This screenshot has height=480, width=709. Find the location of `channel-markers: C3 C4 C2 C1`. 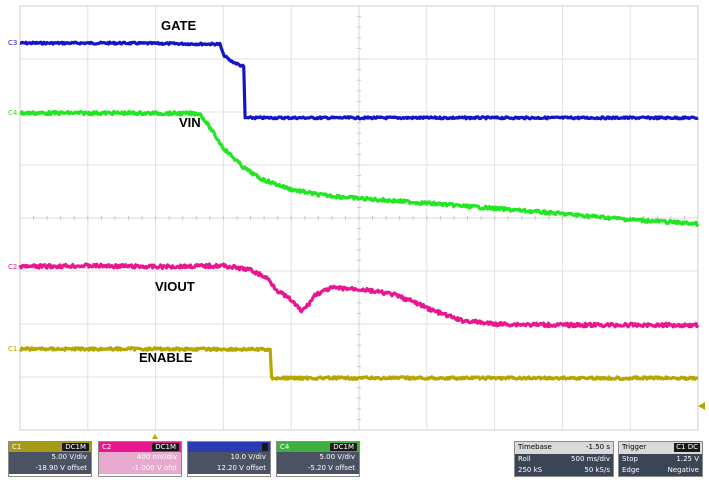

channel-markers: C3 C4 C2 C1 is located at coordinates (13, 196).